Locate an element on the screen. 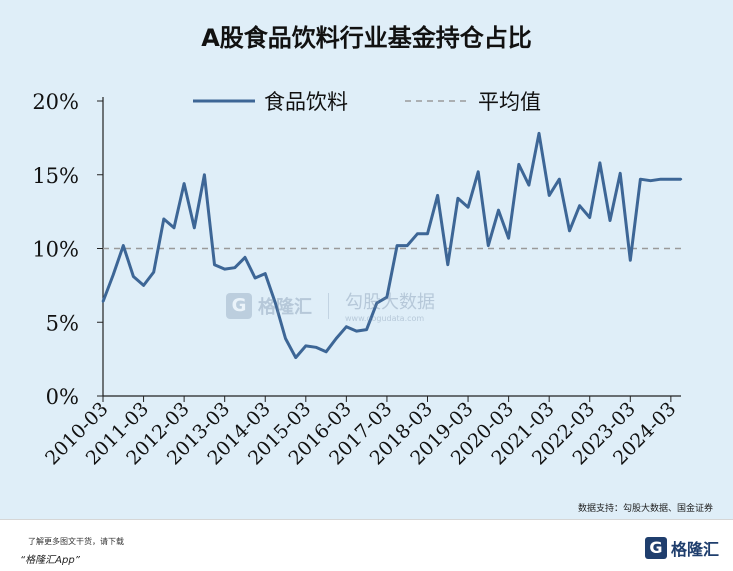 The height and width of the screenshot is (571, 733). y-tick-label: 0% is located at coordinates (62, 397).